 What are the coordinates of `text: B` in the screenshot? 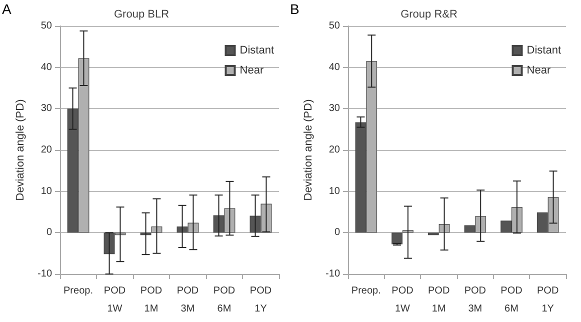 It's located at (295, 9).